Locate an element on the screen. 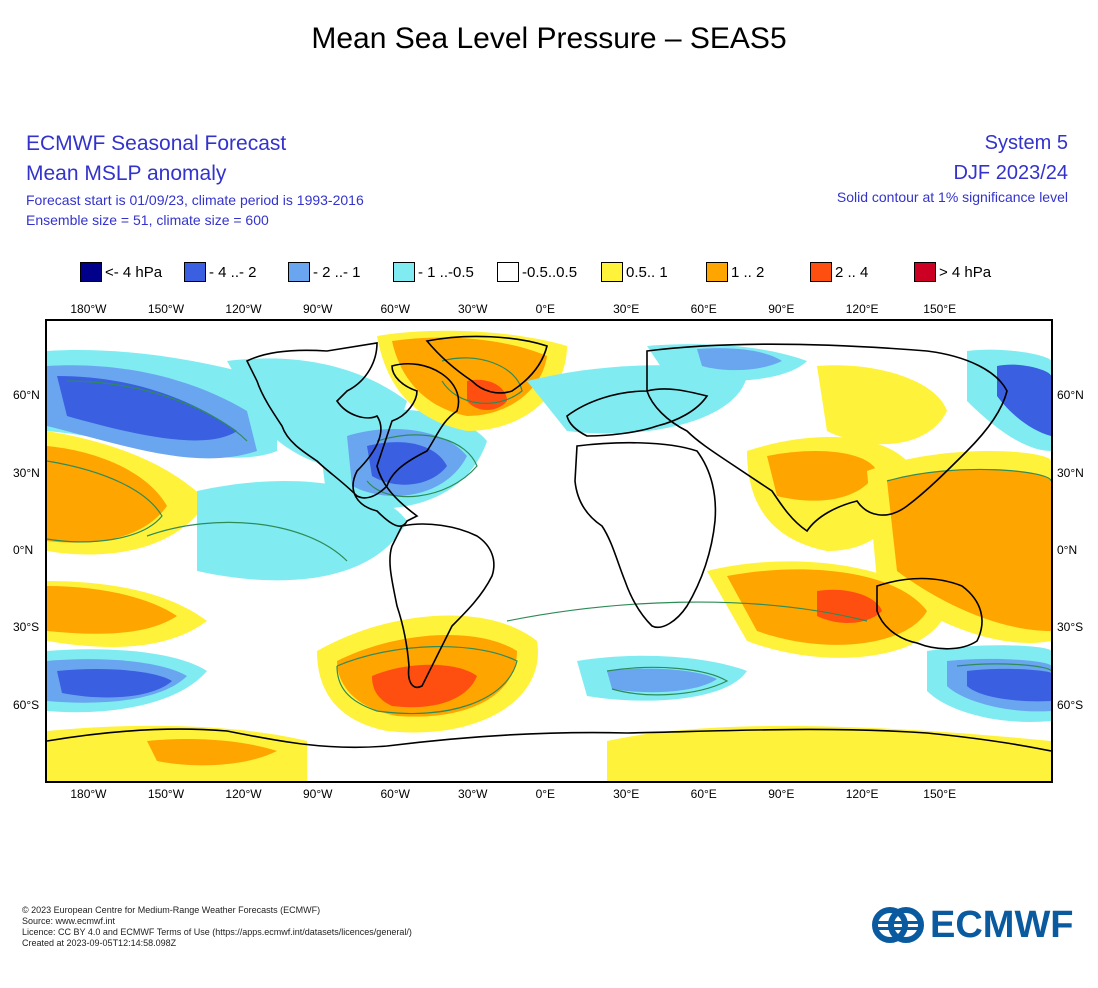 The height and width of the screenshot is (988, 1098). legend-item: 0.5.. 1 is located at coordinates (634, 272).